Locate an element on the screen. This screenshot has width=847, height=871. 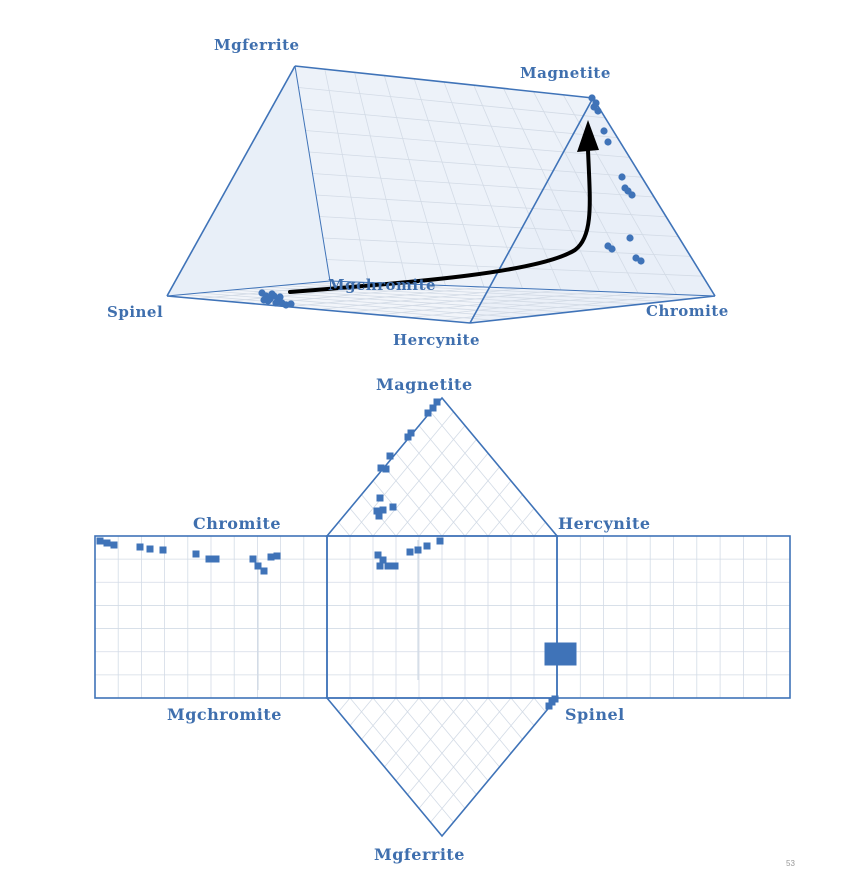
prism-edge-spinel-mgchromite is located at coordinates (248, 288).